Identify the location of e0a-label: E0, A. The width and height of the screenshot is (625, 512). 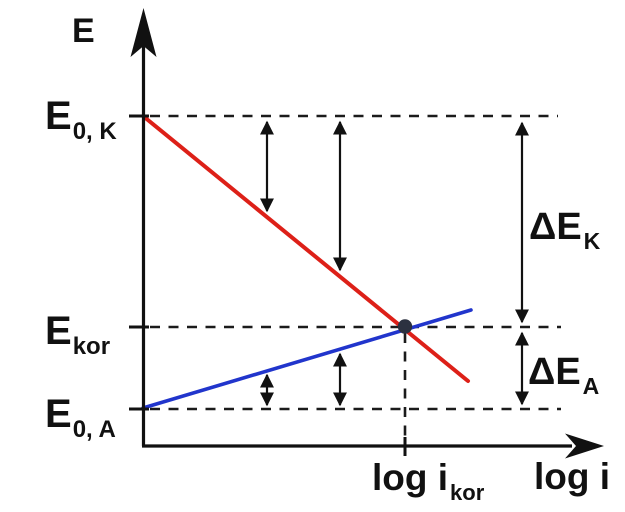
(80, 417).